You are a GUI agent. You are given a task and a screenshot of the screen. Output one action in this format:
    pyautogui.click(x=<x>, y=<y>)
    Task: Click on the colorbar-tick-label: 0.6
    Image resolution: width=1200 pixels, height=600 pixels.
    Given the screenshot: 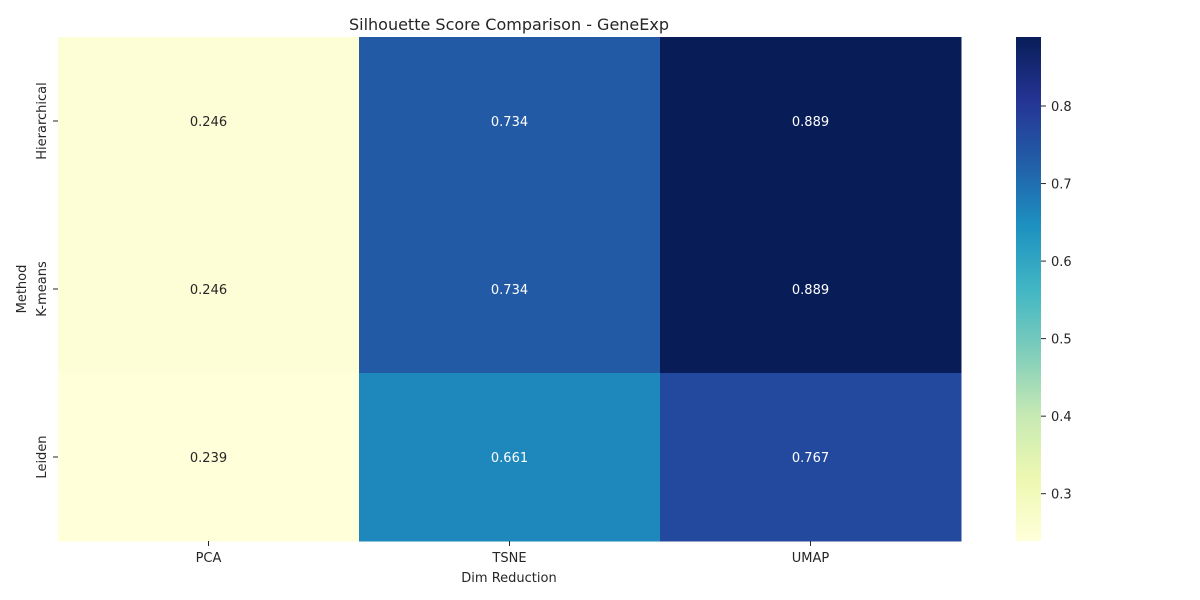 What is the action you would take?
    pyautogui.click(x=1061, y=262)
    